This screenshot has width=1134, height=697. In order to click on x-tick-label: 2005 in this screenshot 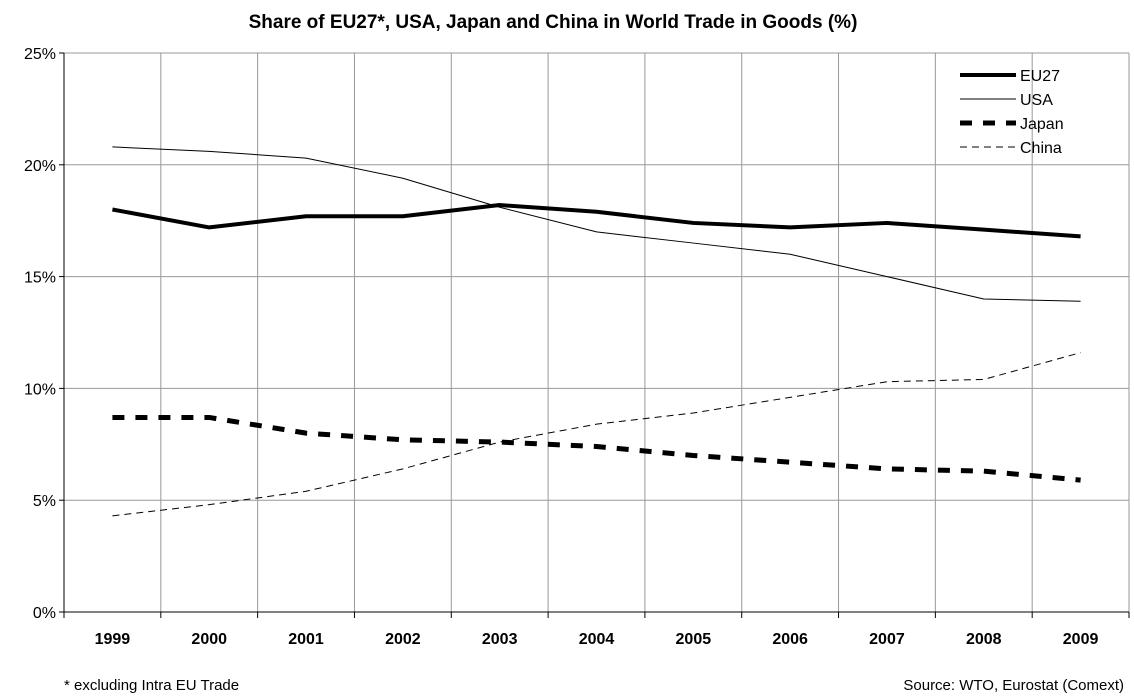, I will do `click(694, 639)`.